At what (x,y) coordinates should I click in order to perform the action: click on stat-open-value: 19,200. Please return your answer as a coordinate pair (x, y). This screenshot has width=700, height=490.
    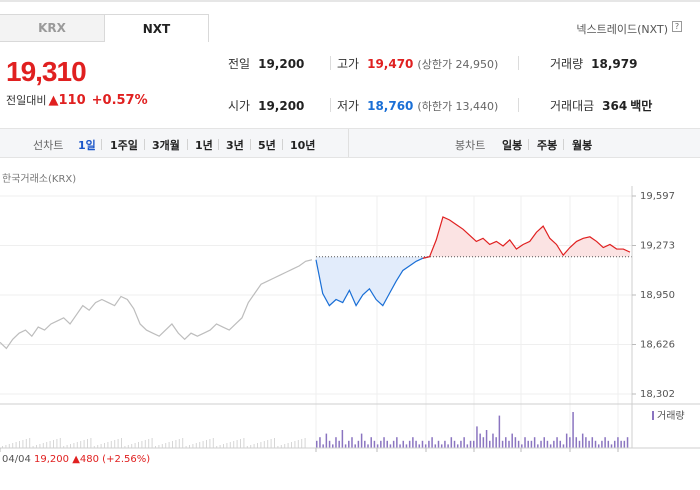
    Looking at the image, I should click on (281, 106).